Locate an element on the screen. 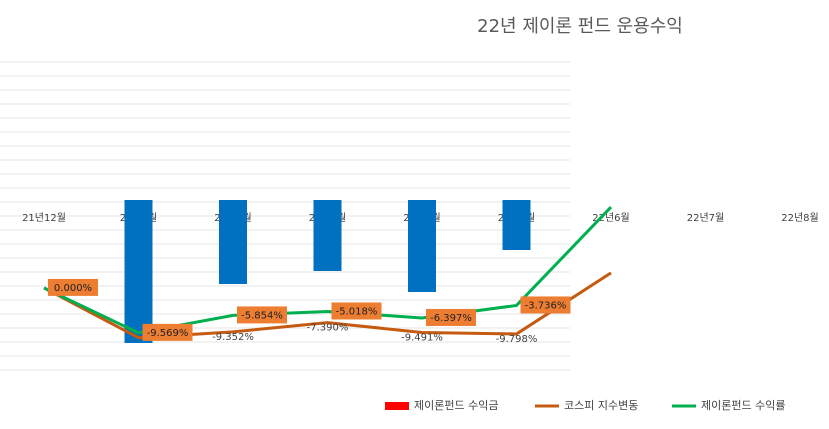  data-label: -9.798% is located at coordinates (517, 339).